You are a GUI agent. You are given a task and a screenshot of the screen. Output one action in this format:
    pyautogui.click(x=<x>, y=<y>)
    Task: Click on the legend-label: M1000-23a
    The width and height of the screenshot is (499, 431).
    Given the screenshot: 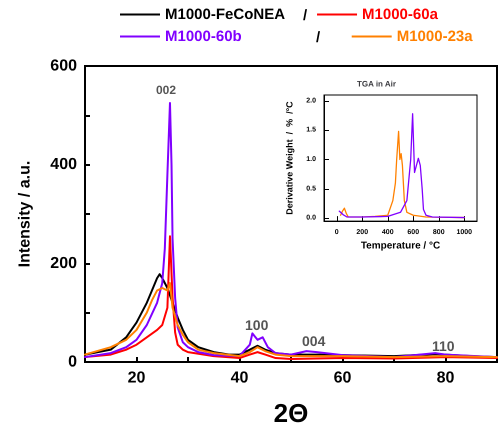 What is the action you would take?
    pyautogui.click(x=435, y=36)
    